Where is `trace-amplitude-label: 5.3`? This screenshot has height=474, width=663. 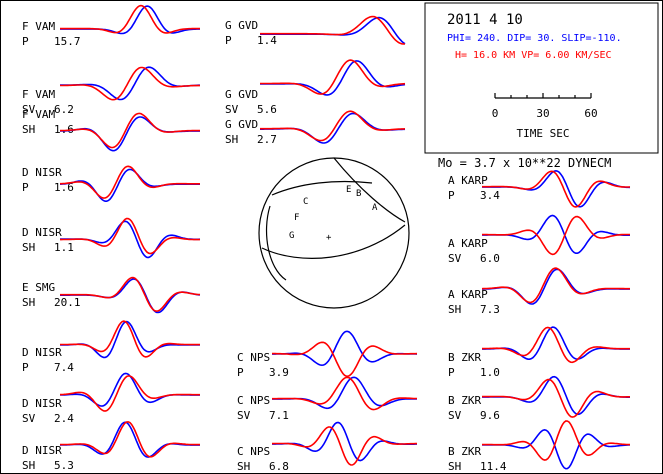
trace-amplitude-label: 5.3 is located at coordinates (64, 465).